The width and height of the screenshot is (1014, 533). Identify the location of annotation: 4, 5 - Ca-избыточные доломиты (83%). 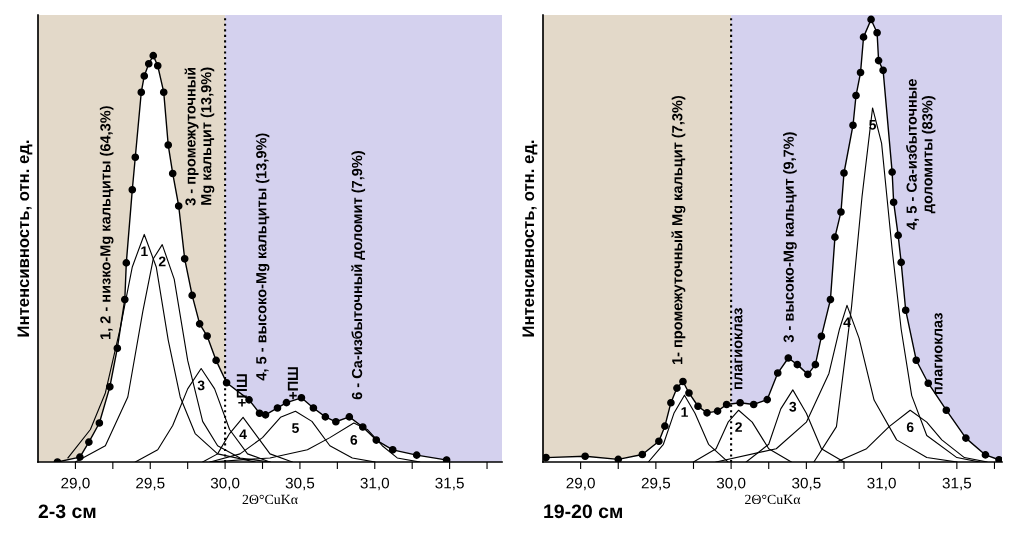
(920, 154).